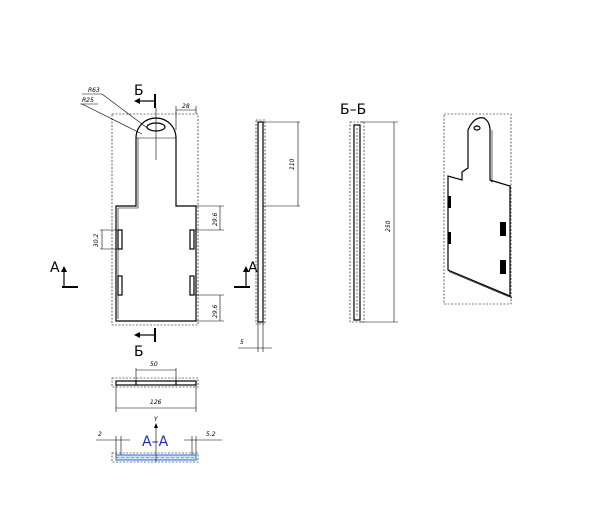  What do you see at coordinates (353, 110) in the screenshot?
I see `section-b-b-title: Б–Б` at bounding box center [353, 110].